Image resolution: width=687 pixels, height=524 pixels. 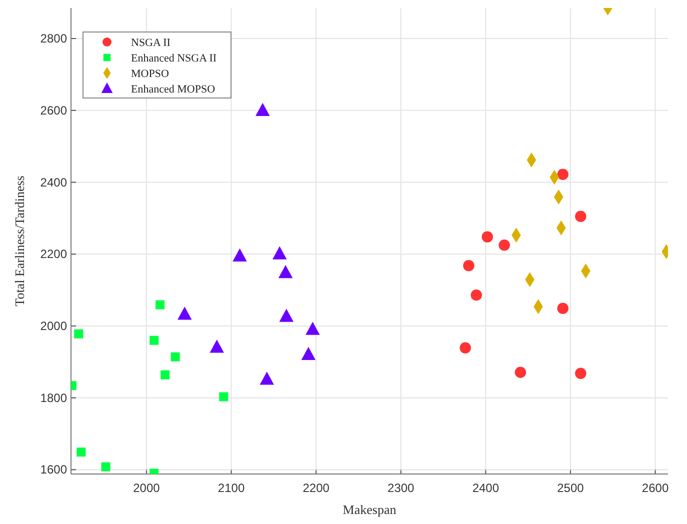 What do you see at coordinates (54, 254) in the screenshot?
I see `y-tick-label: 2200` at bounding box center [54, 254].